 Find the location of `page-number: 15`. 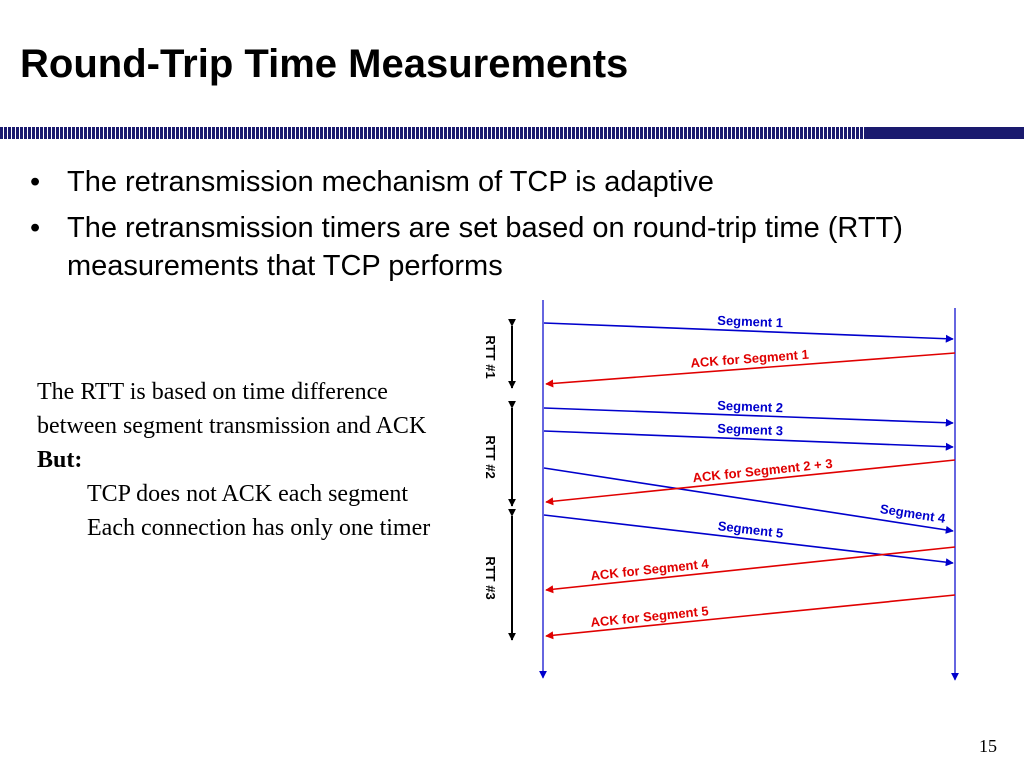

page-number: 15 is located at coordinates (988, 746).